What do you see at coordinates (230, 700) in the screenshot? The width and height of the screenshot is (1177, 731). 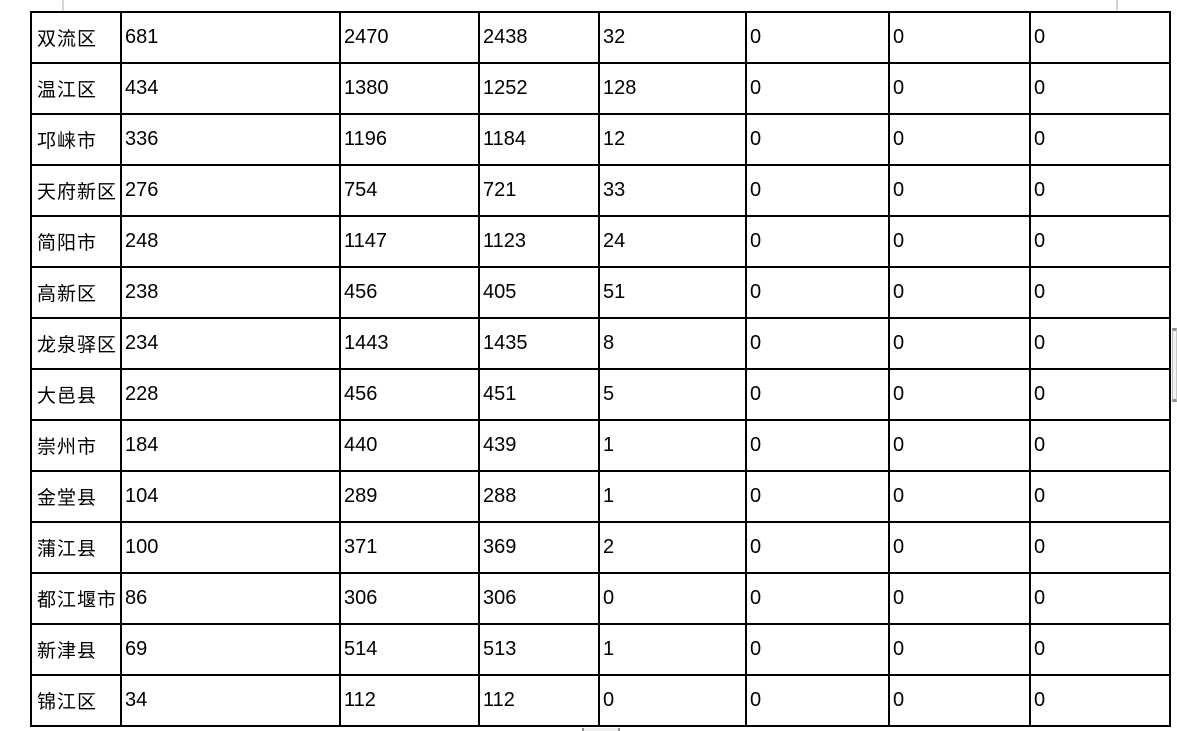 I see `table-cell: 34` at bounding box center [230, 700].